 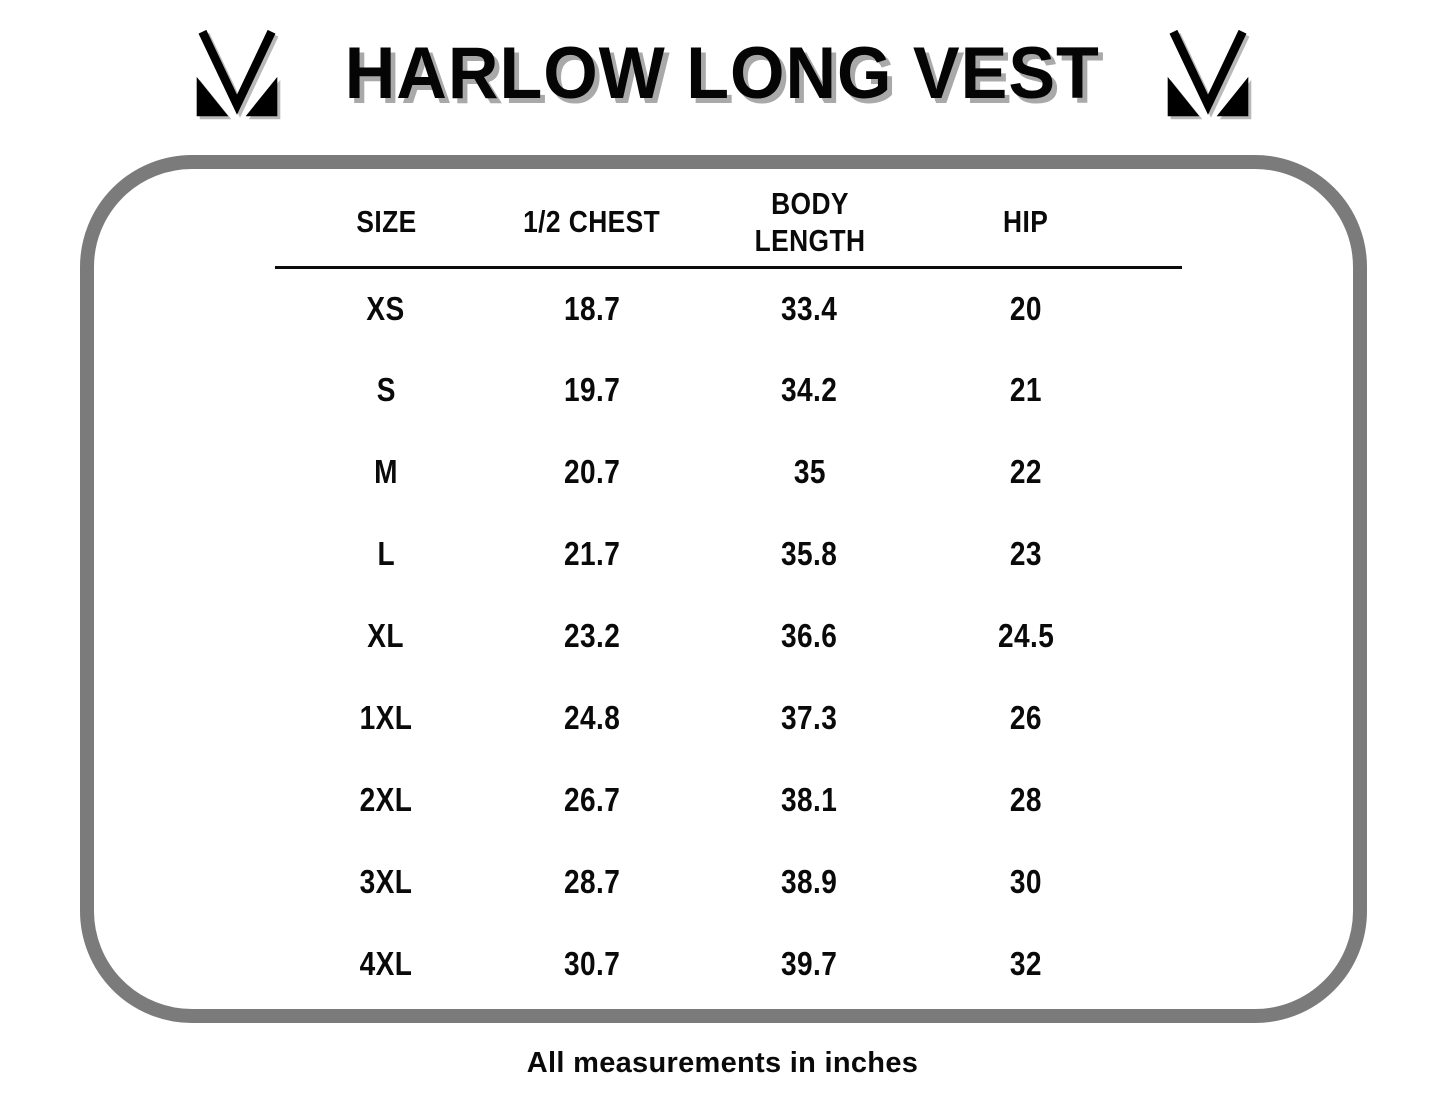 I want to click on half-chest-cell: 26.7, so click(x=592, y=799).